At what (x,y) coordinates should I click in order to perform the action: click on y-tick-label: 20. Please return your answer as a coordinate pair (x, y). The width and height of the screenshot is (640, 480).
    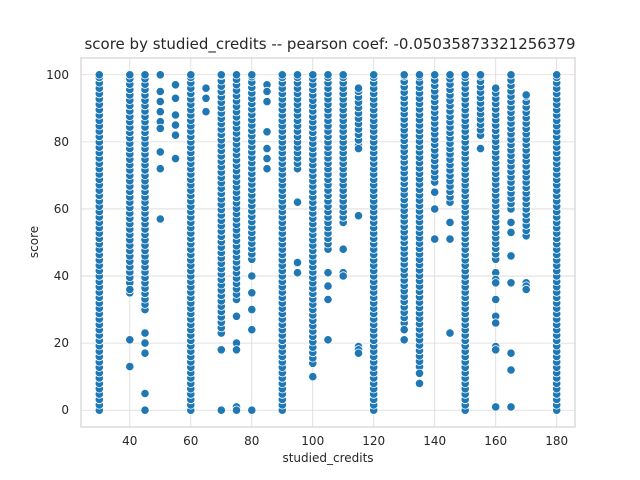
    Looking at the image, I should click on (61, 343).